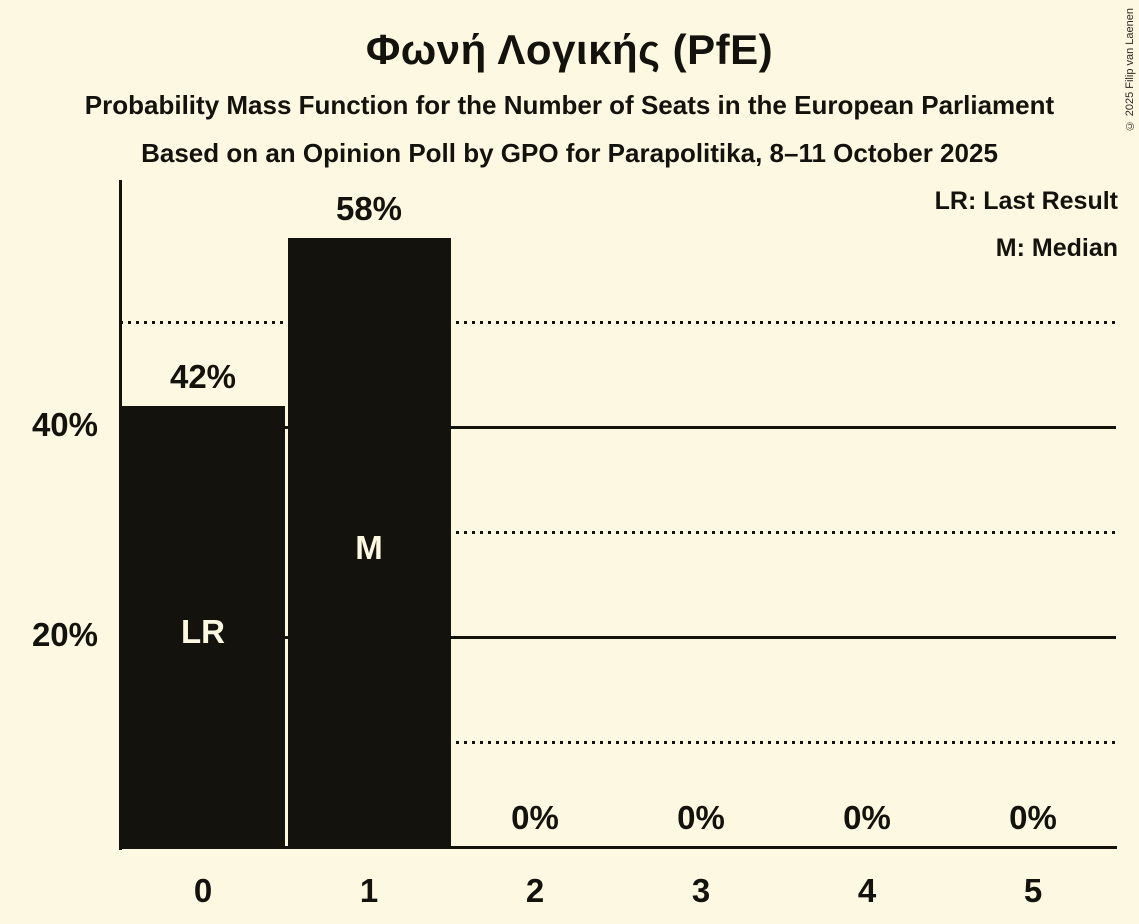  Describe the element at coordinates (203, 376) in the screenshot. I see `bar-value-label-0: 42%` at that location.